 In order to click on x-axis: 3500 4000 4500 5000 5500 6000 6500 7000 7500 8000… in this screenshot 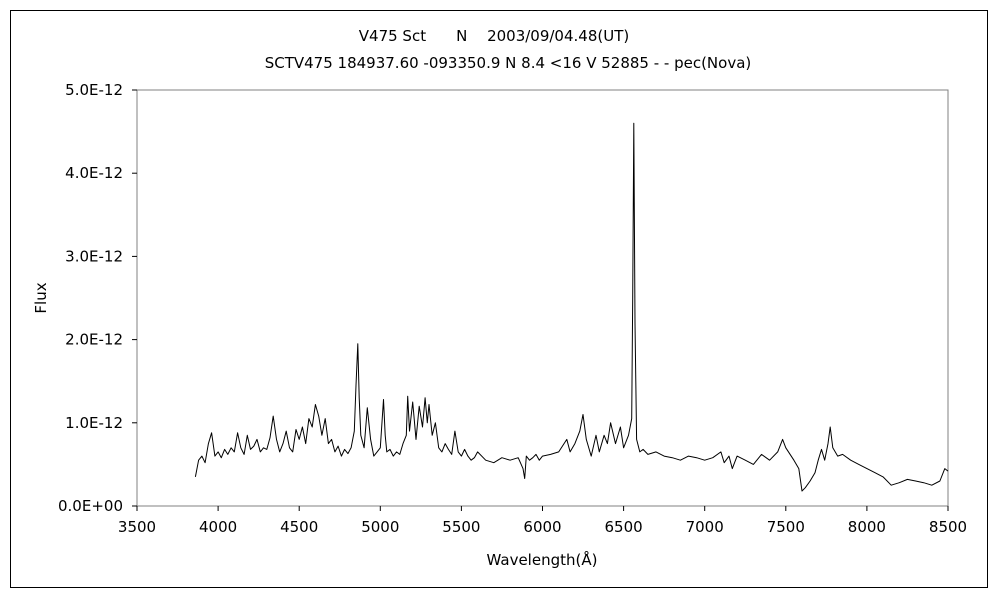, I will do `click(542, 521)`.